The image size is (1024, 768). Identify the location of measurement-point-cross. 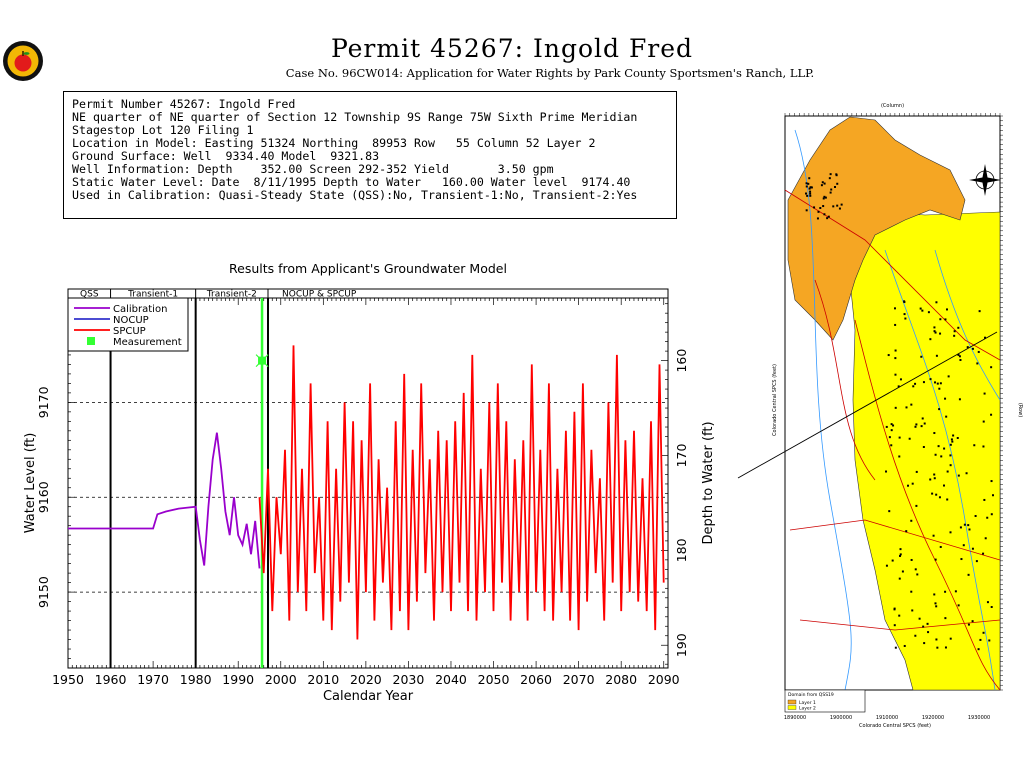
(262, 361).